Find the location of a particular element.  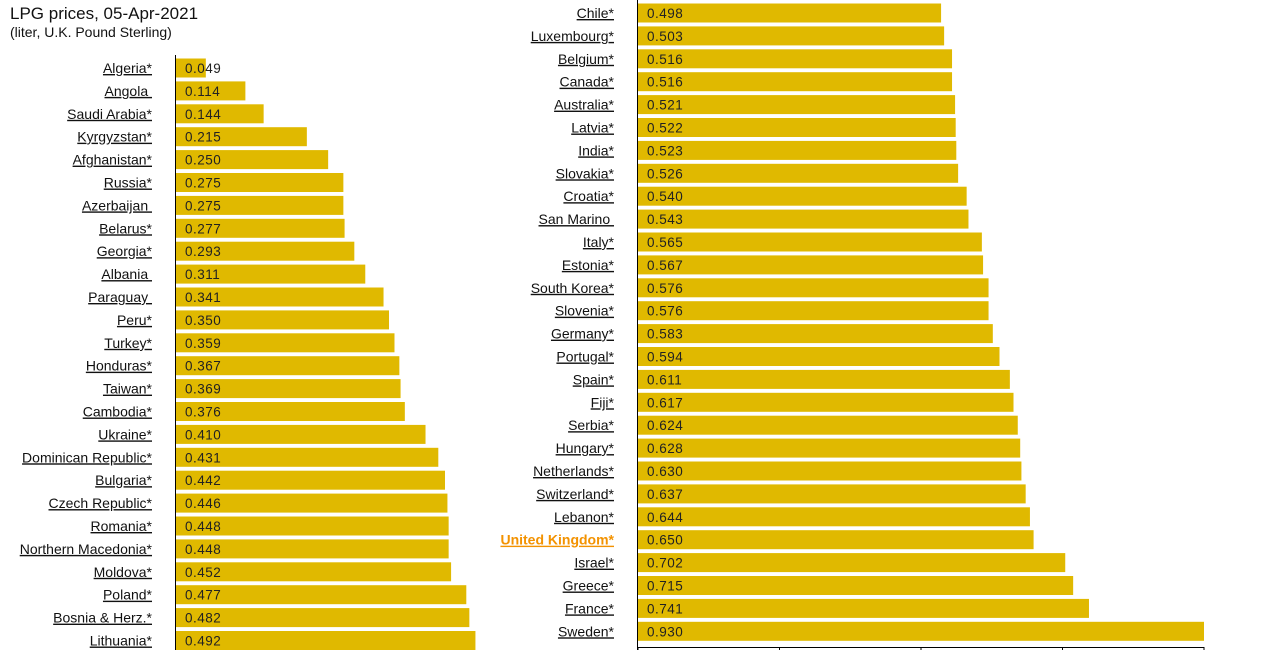

country-link: Honduras* is located at coordinates (119, 366).